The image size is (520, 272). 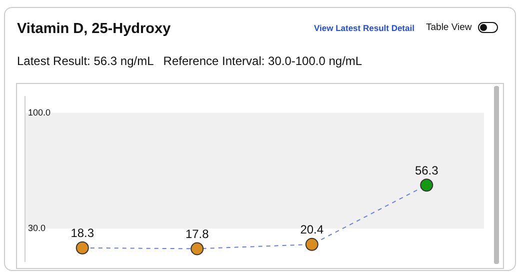 What do you see at coordinates (39, 112) in the screenshot?
I see `y-tick-label: 100.0` at bounding box center [39, 112].